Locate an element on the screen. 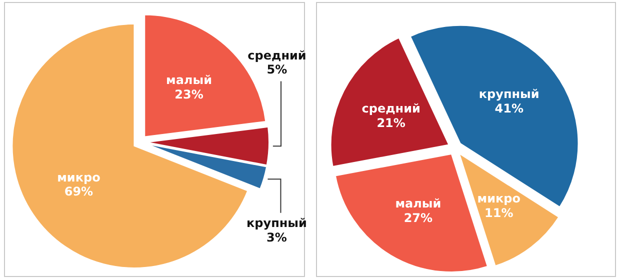  data-label: 5% is located at coordinates (277, 69).